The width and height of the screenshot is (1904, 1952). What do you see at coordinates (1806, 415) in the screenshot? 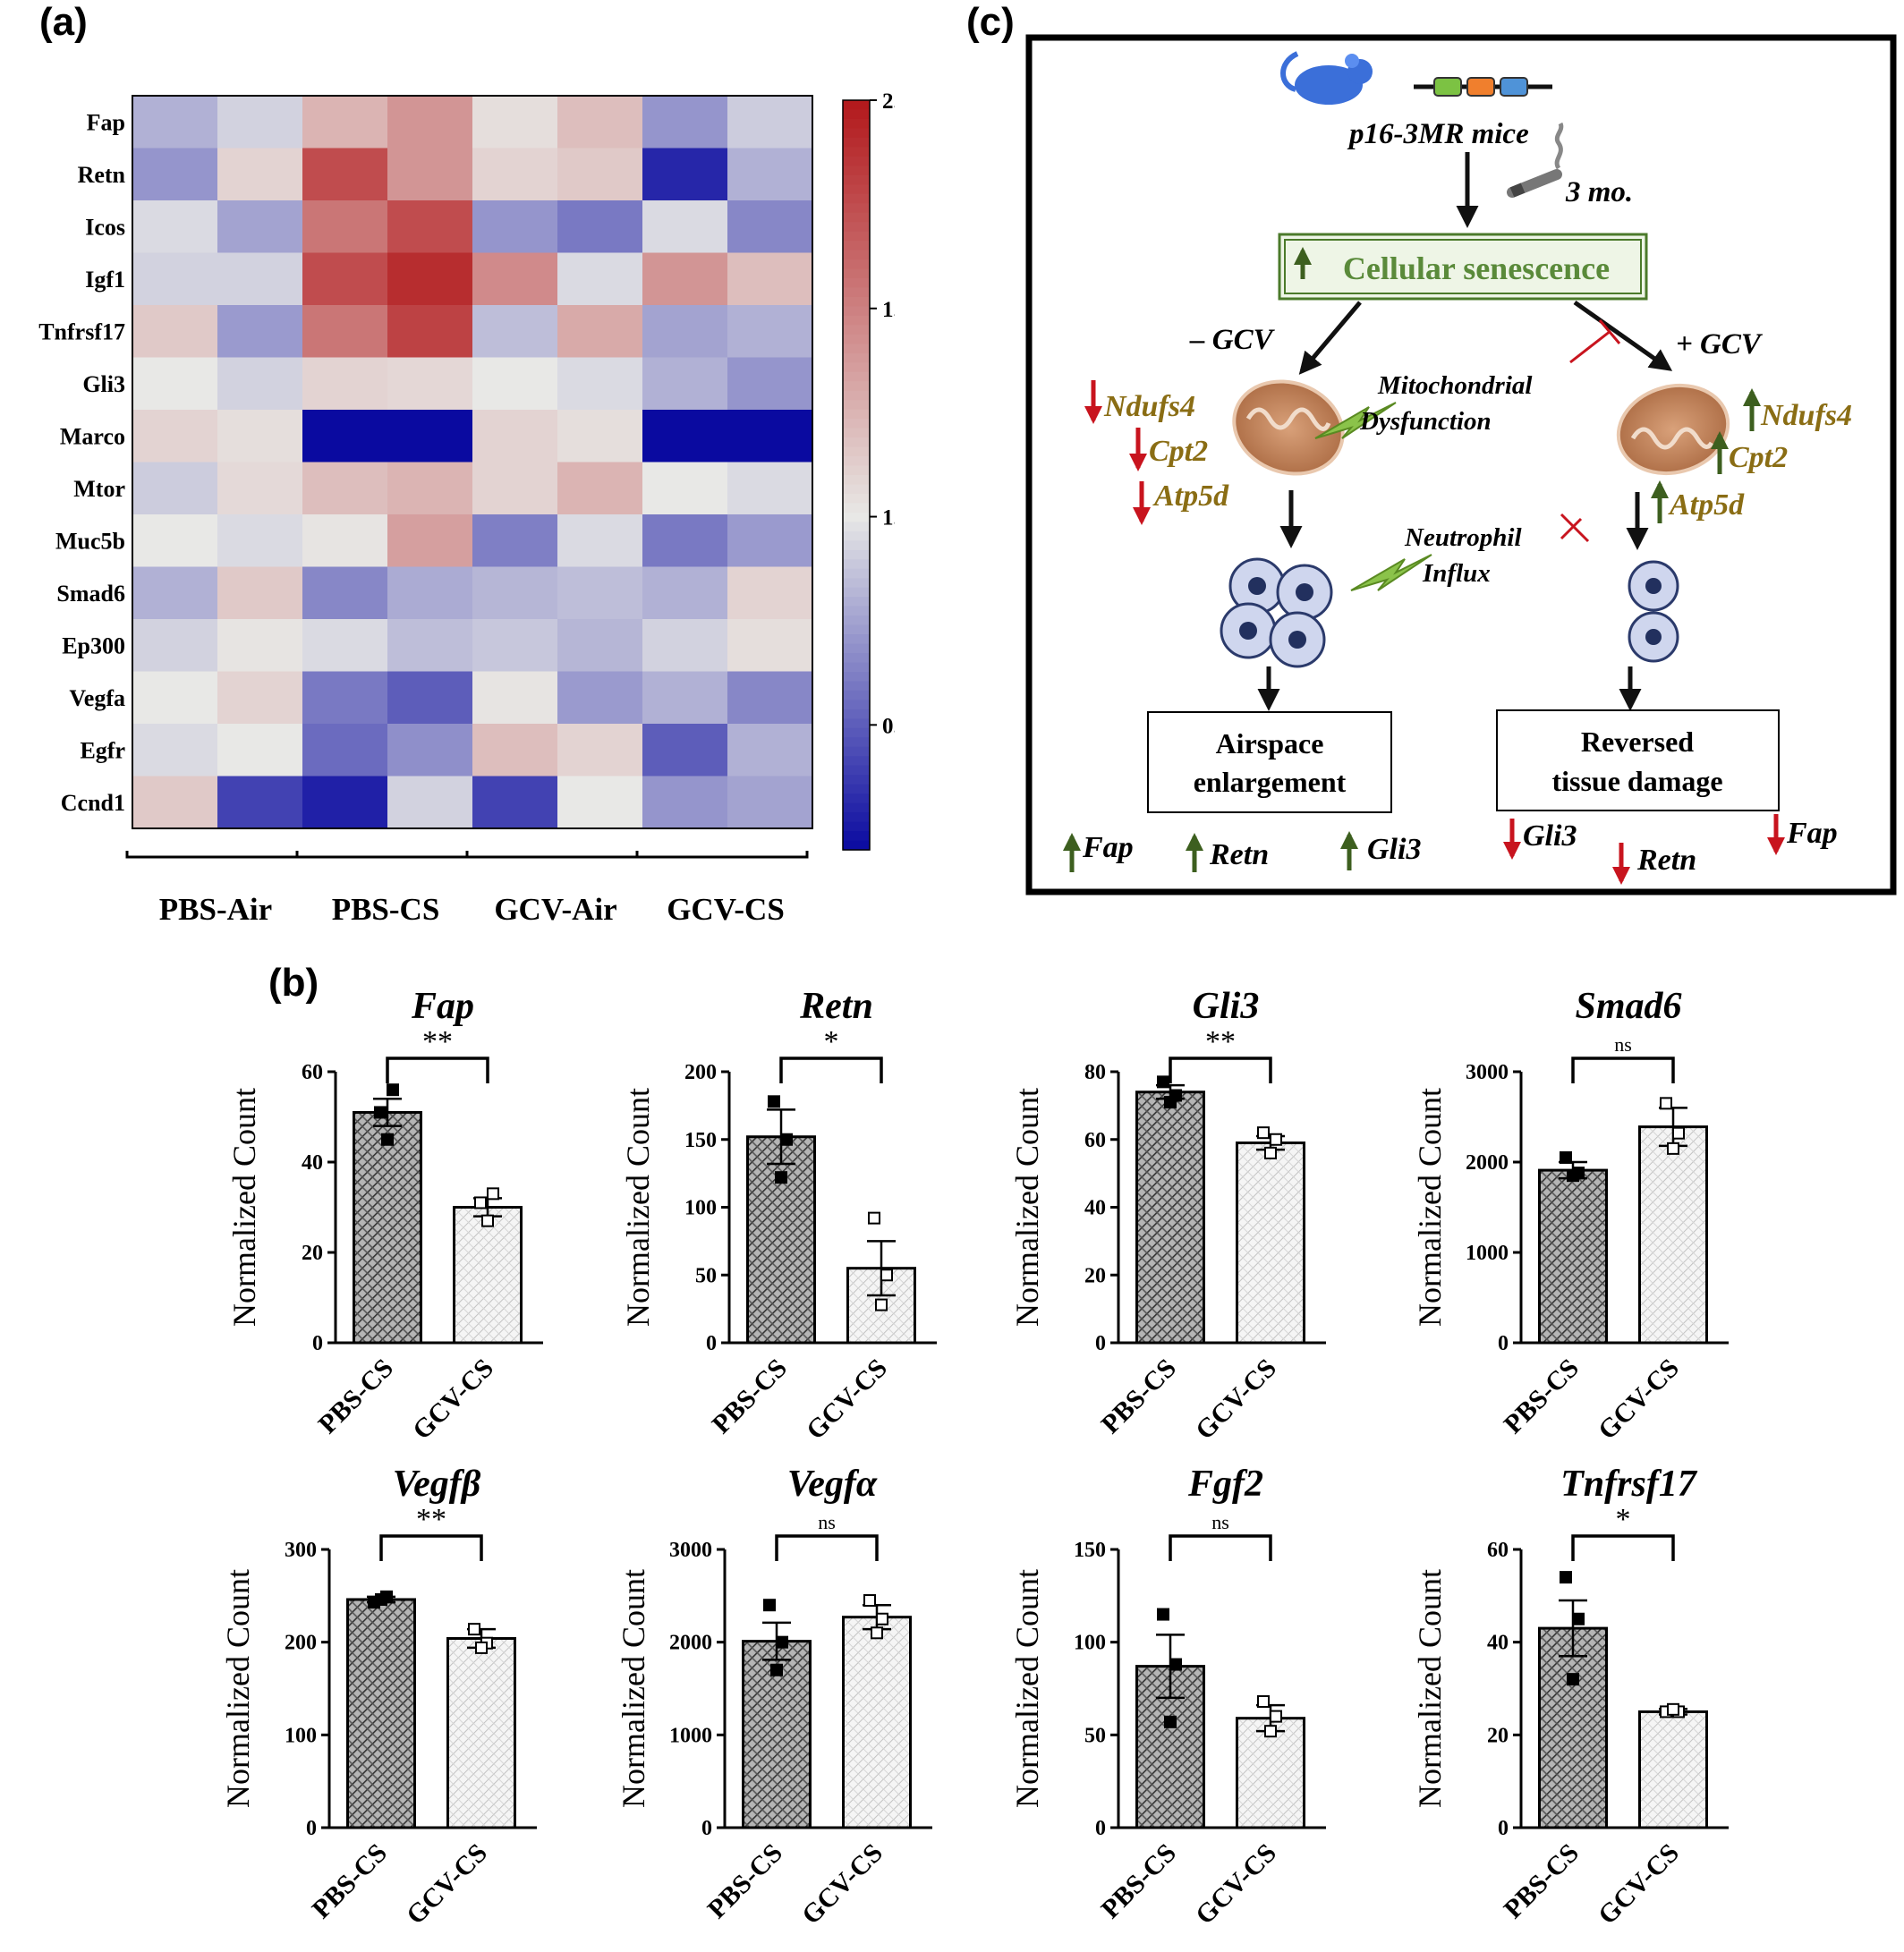
I see `gene-ndufs4-up: Ndufs4` at bounding box center [1806, 415].